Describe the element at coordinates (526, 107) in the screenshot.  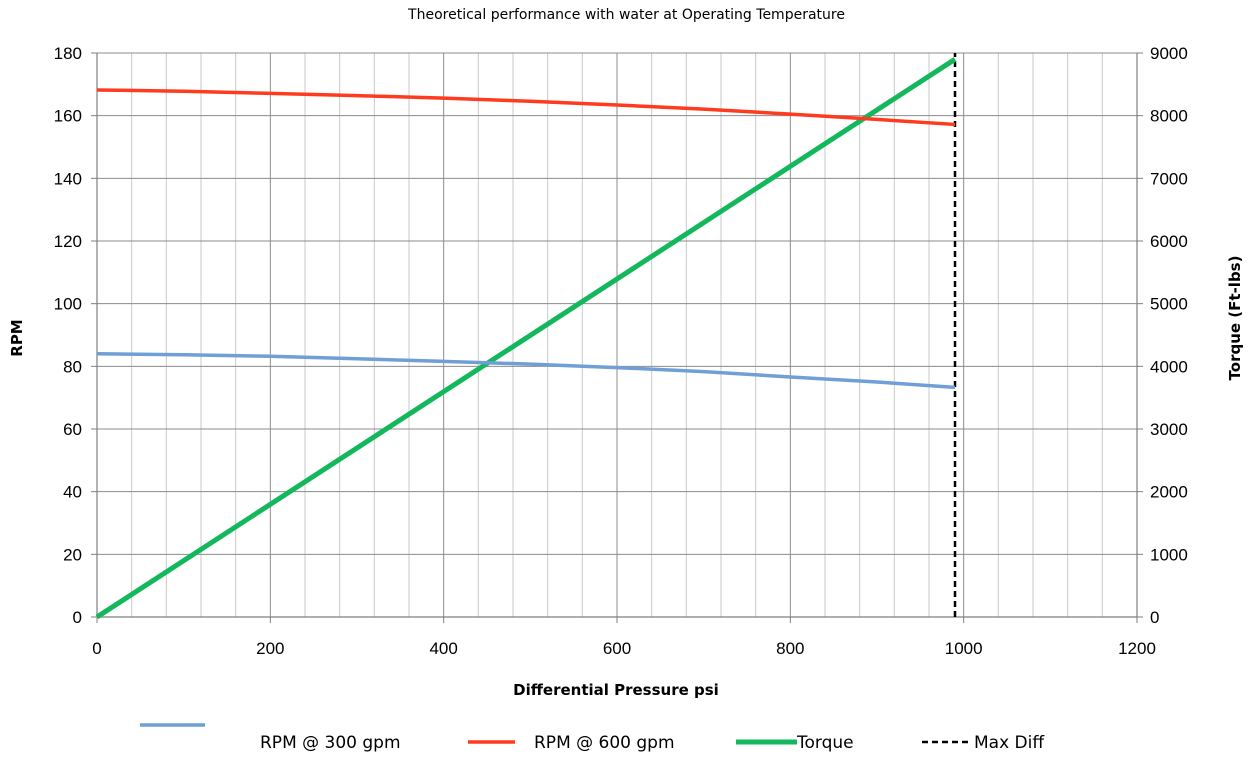
I see `series-line-rpm-600-gpm` at that location.